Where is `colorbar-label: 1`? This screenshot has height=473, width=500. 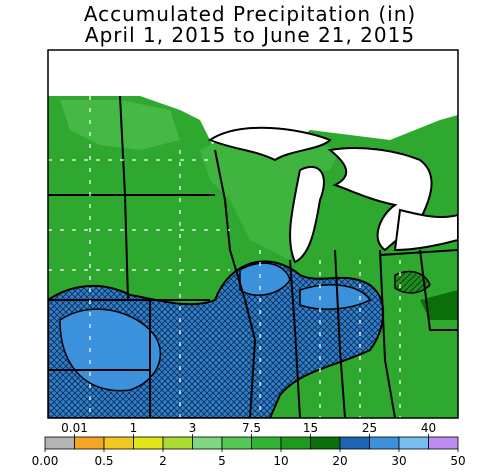
colorbar-label: 1 is located at coordinates (134, 428).